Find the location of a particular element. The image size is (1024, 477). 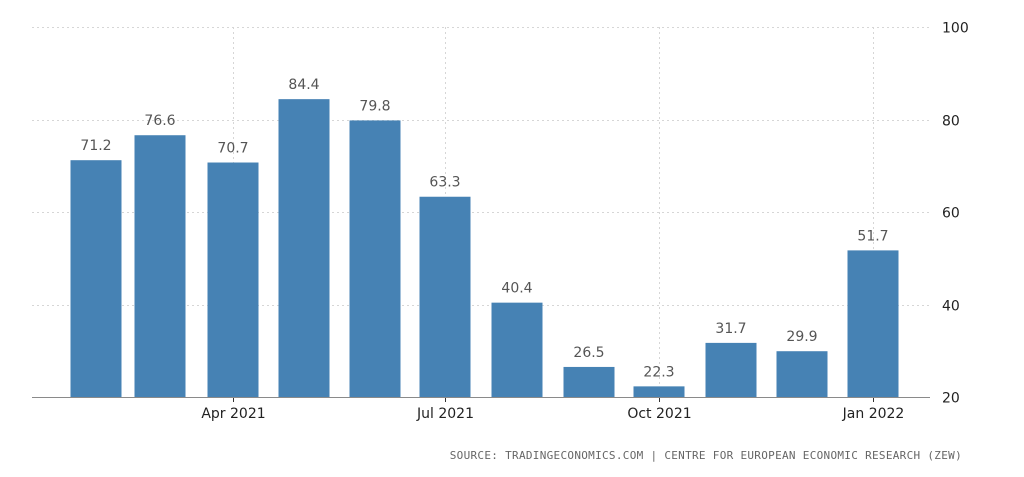

data-label-2021-11: 31.7 is located at coordinates (730, 329).